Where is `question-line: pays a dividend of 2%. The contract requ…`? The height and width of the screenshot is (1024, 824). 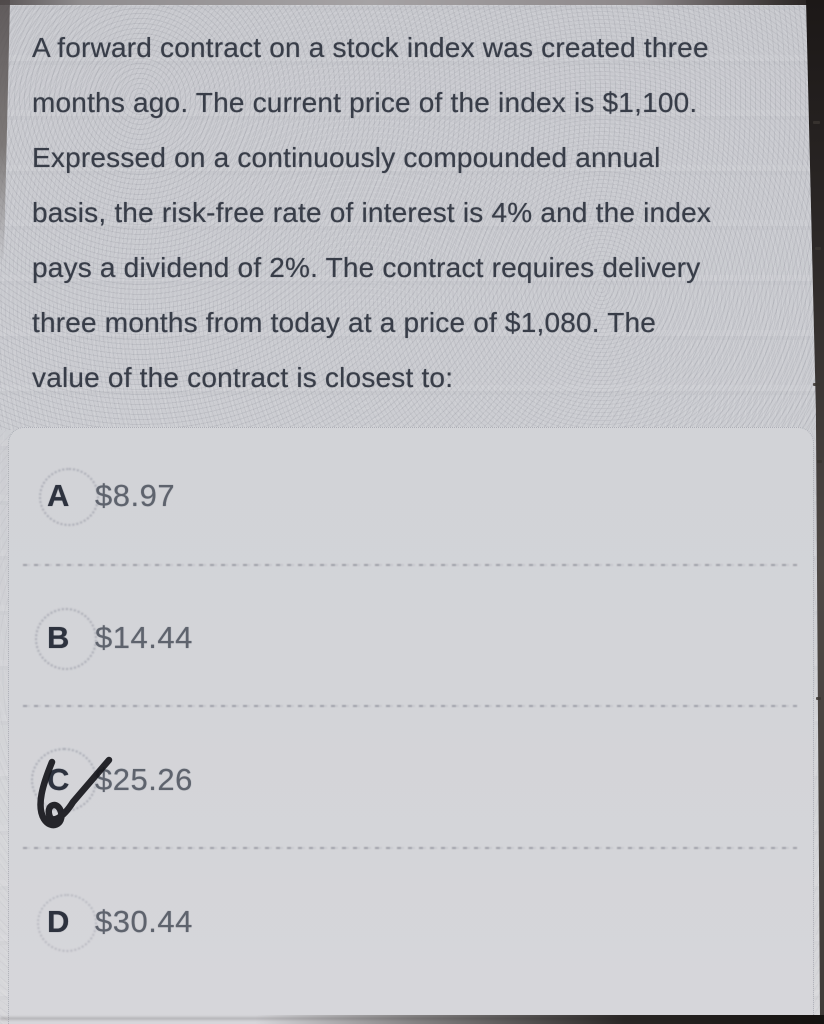
question-line: pays a dividend of 2%. The contract requ… is located at coordinates (366, 267).